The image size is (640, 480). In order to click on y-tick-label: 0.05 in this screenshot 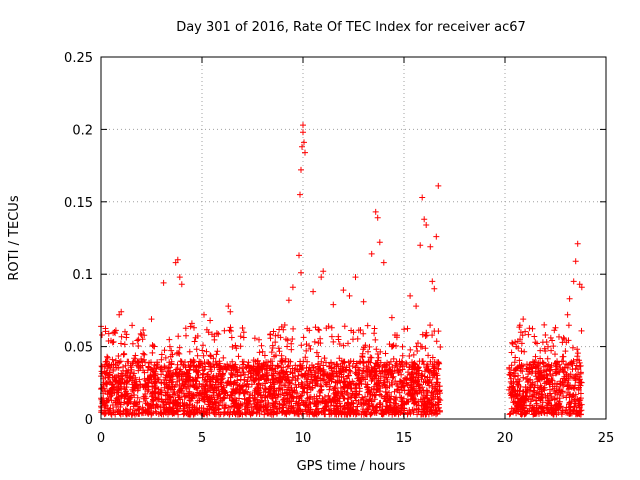, I will do `click(78, 348)`.